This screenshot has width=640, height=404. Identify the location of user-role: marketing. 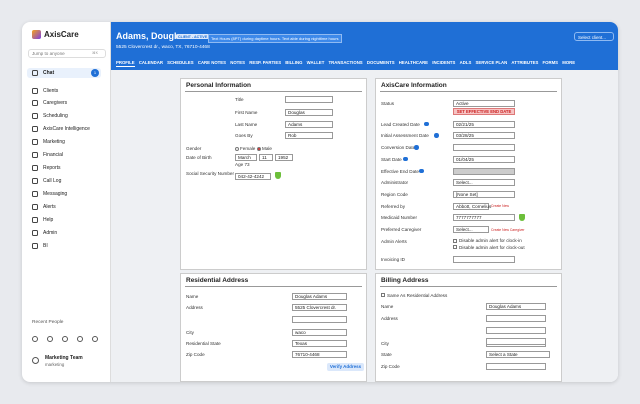
(55, 364).